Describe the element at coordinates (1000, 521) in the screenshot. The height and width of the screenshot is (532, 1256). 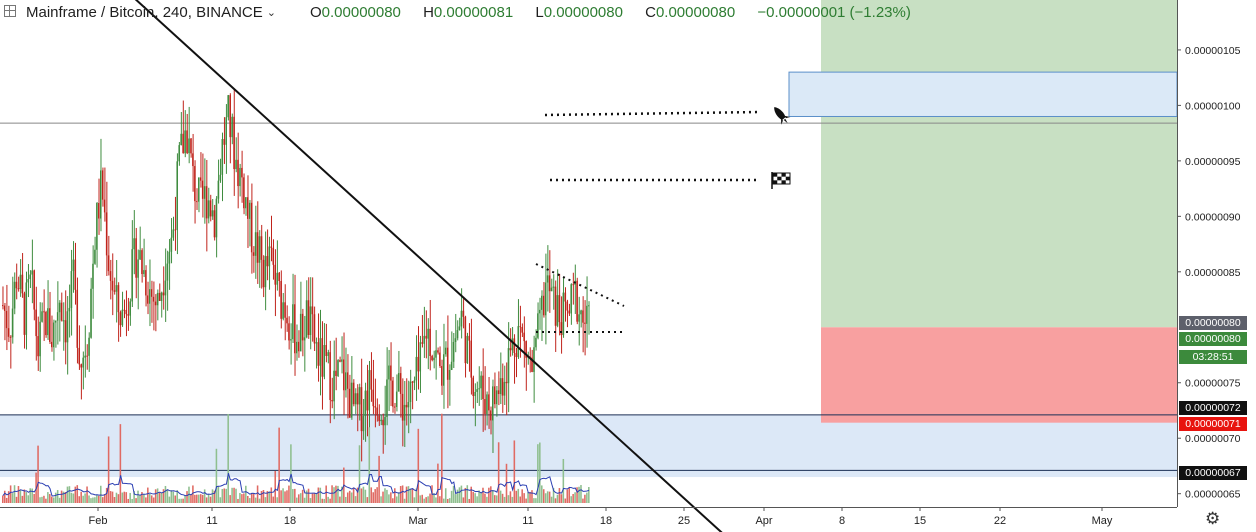
I see `time-tick-label: 22` at that location.